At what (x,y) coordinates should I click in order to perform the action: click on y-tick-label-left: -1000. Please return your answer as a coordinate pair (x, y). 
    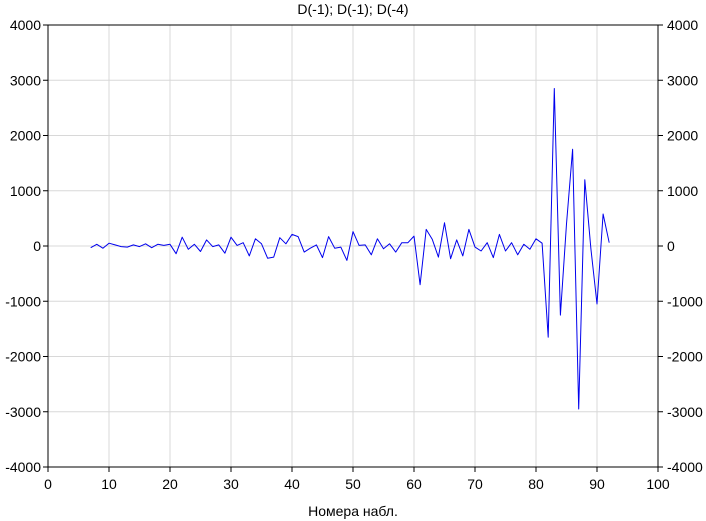
    Looking at the image, I should click on (23, 301).